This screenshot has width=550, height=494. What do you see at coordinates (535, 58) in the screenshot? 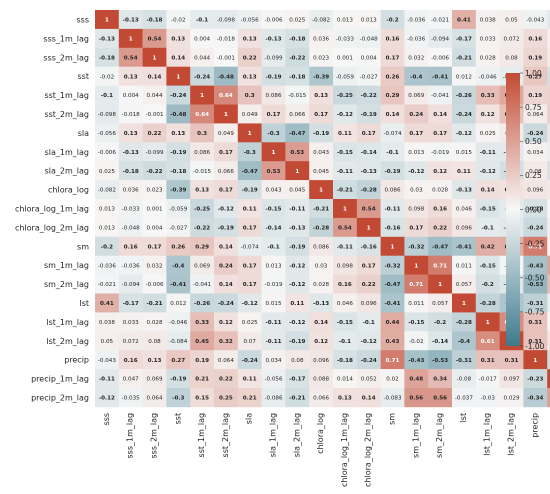
I see `heatmap-cell-label: 0.19` at bounding box center [535, 58].